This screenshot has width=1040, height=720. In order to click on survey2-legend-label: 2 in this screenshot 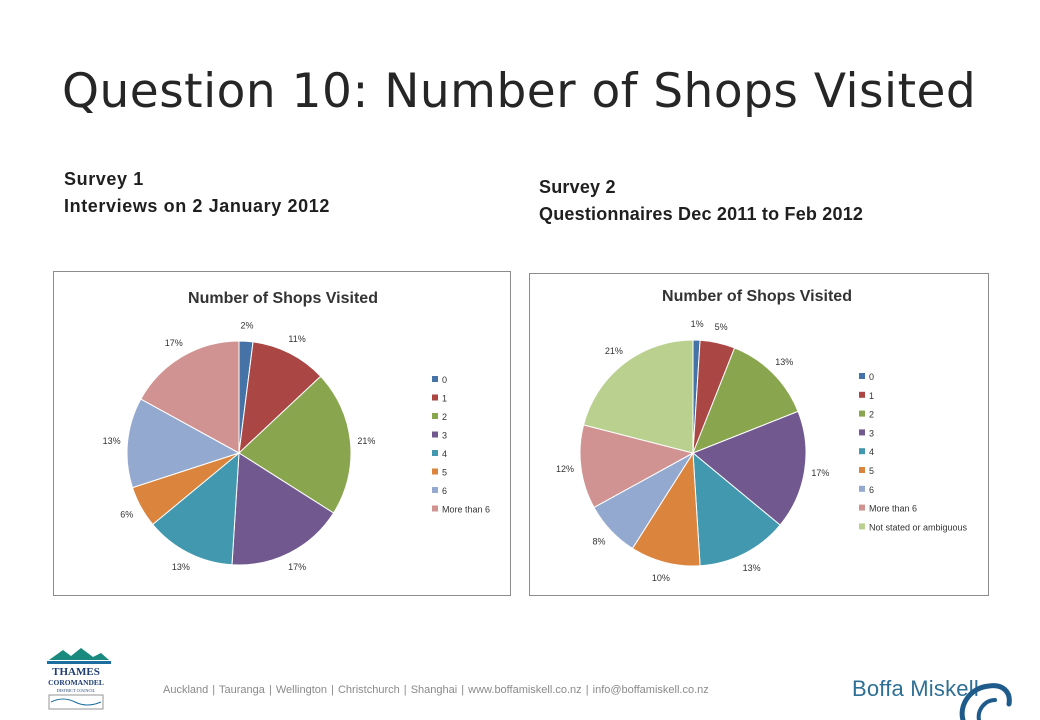, I will do `click(871, 415)`.